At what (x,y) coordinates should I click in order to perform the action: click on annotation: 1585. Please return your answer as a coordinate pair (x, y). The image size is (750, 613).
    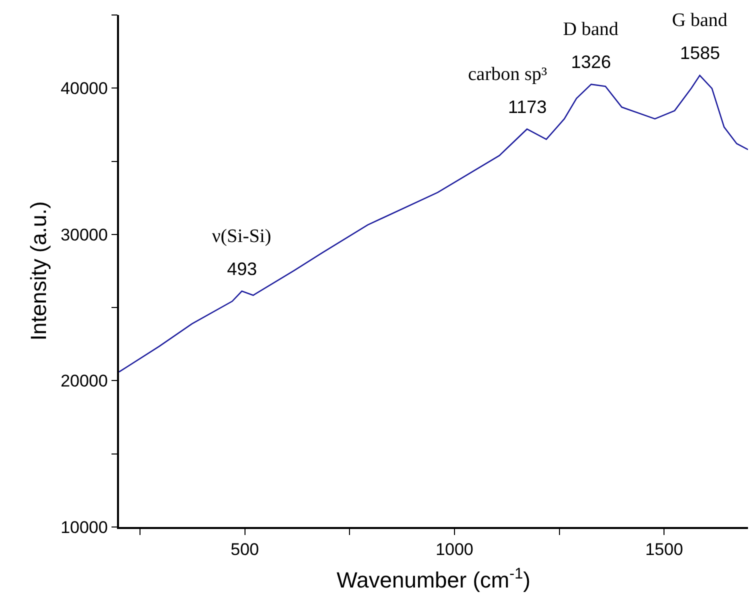
    Looking at the image, I should click on (700, 53).